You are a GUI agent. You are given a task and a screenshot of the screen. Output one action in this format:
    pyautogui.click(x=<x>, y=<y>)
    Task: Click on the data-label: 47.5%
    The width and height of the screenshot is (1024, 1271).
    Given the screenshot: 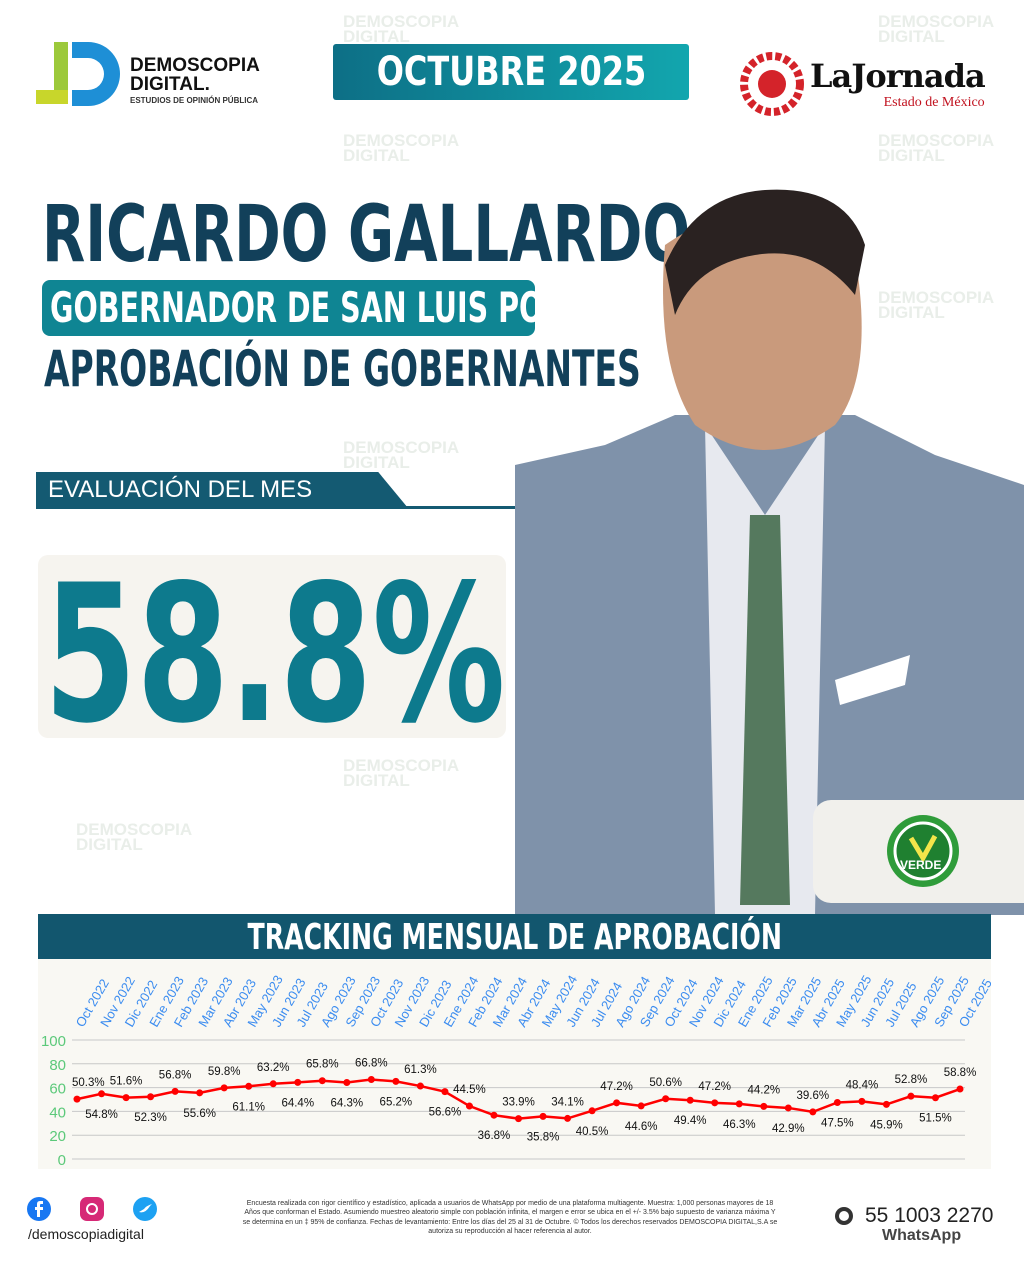 What is the action you would take?
    pyautogui.click(x=837, y=1123)
    